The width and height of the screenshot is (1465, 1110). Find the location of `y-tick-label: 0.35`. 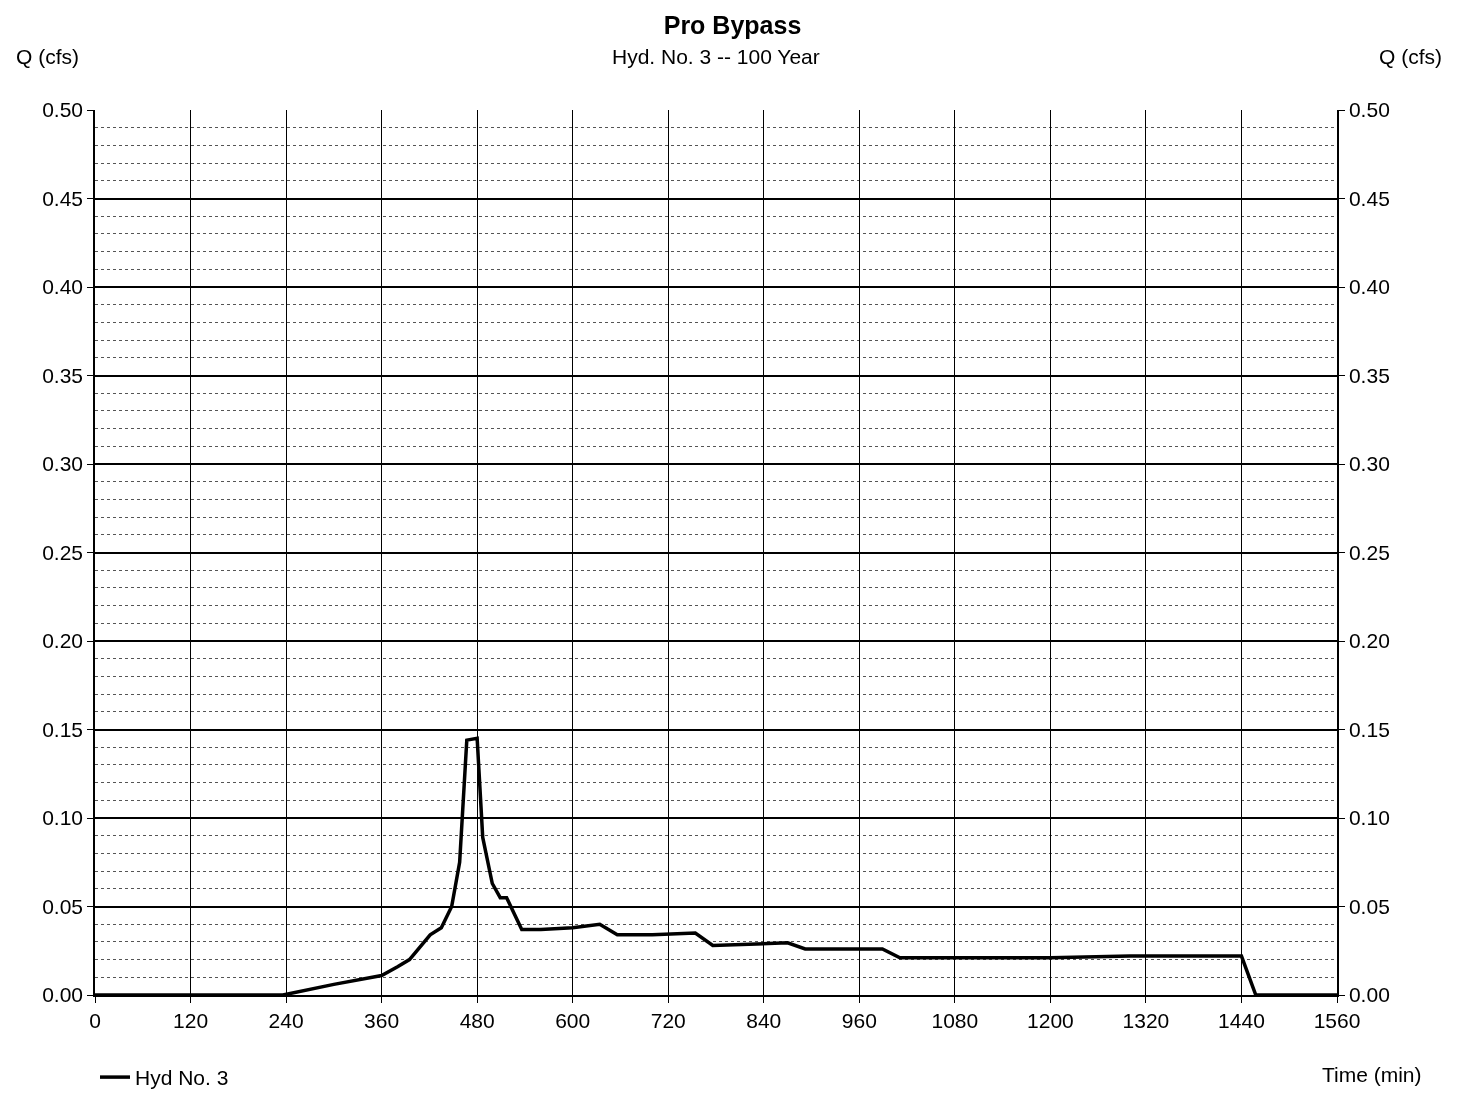

y-tick-label: 0.35 is located at coordinates (63, 375).